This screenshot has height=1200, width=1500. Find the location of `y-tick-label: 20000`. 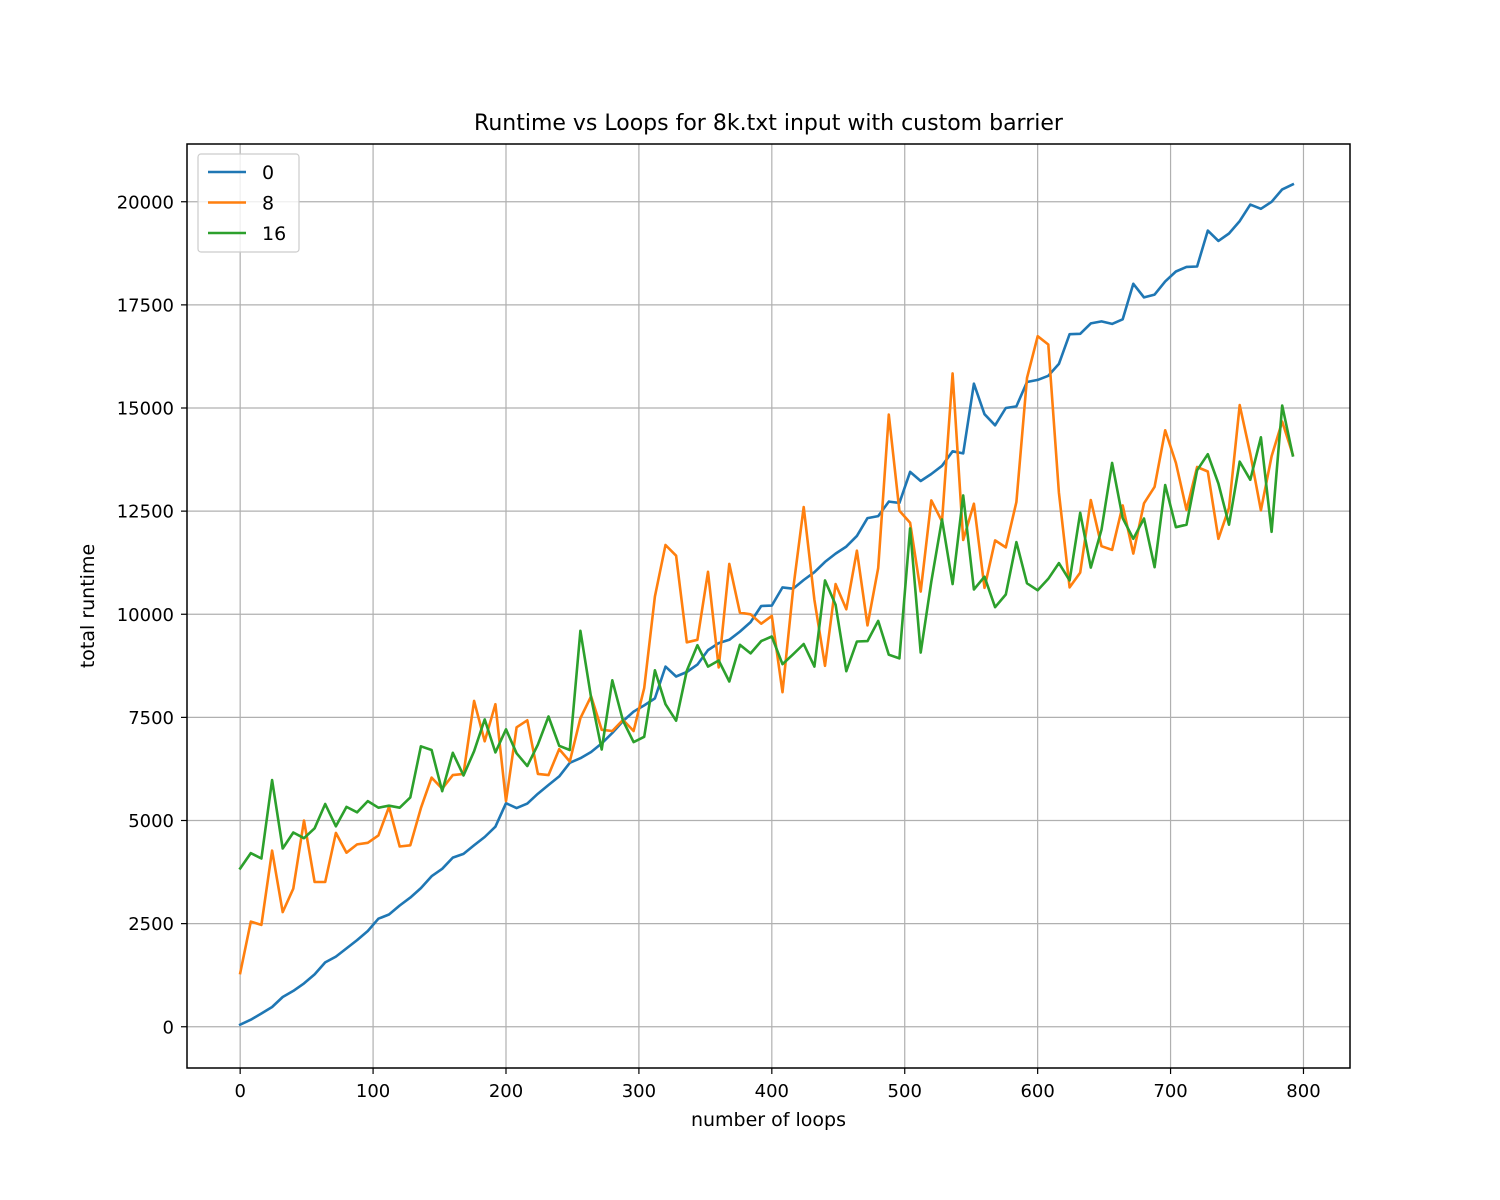

y-tick-label: 20000 is located at coordinates (145, 202).